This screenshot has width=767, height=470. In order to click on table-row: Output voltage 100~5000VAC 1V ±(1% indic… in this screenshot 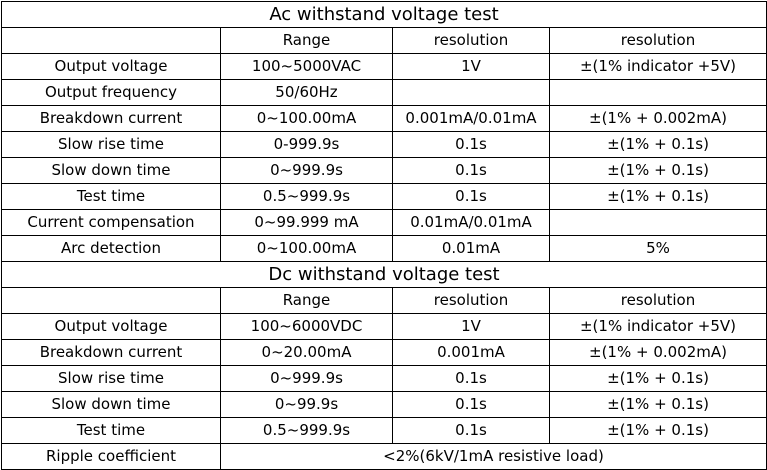, I will do `click(384, 66)`.